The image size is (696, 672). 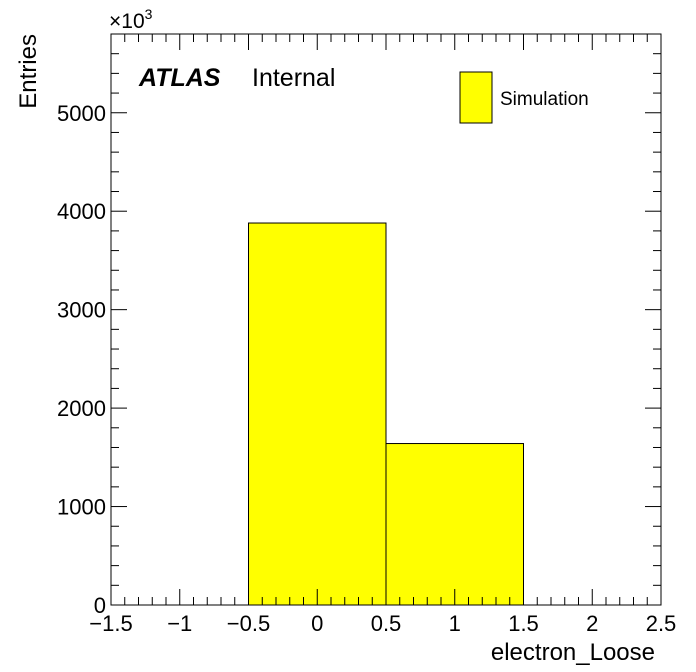 I want to click on x-tick-label: −1.5, so click(x=110, y=623).